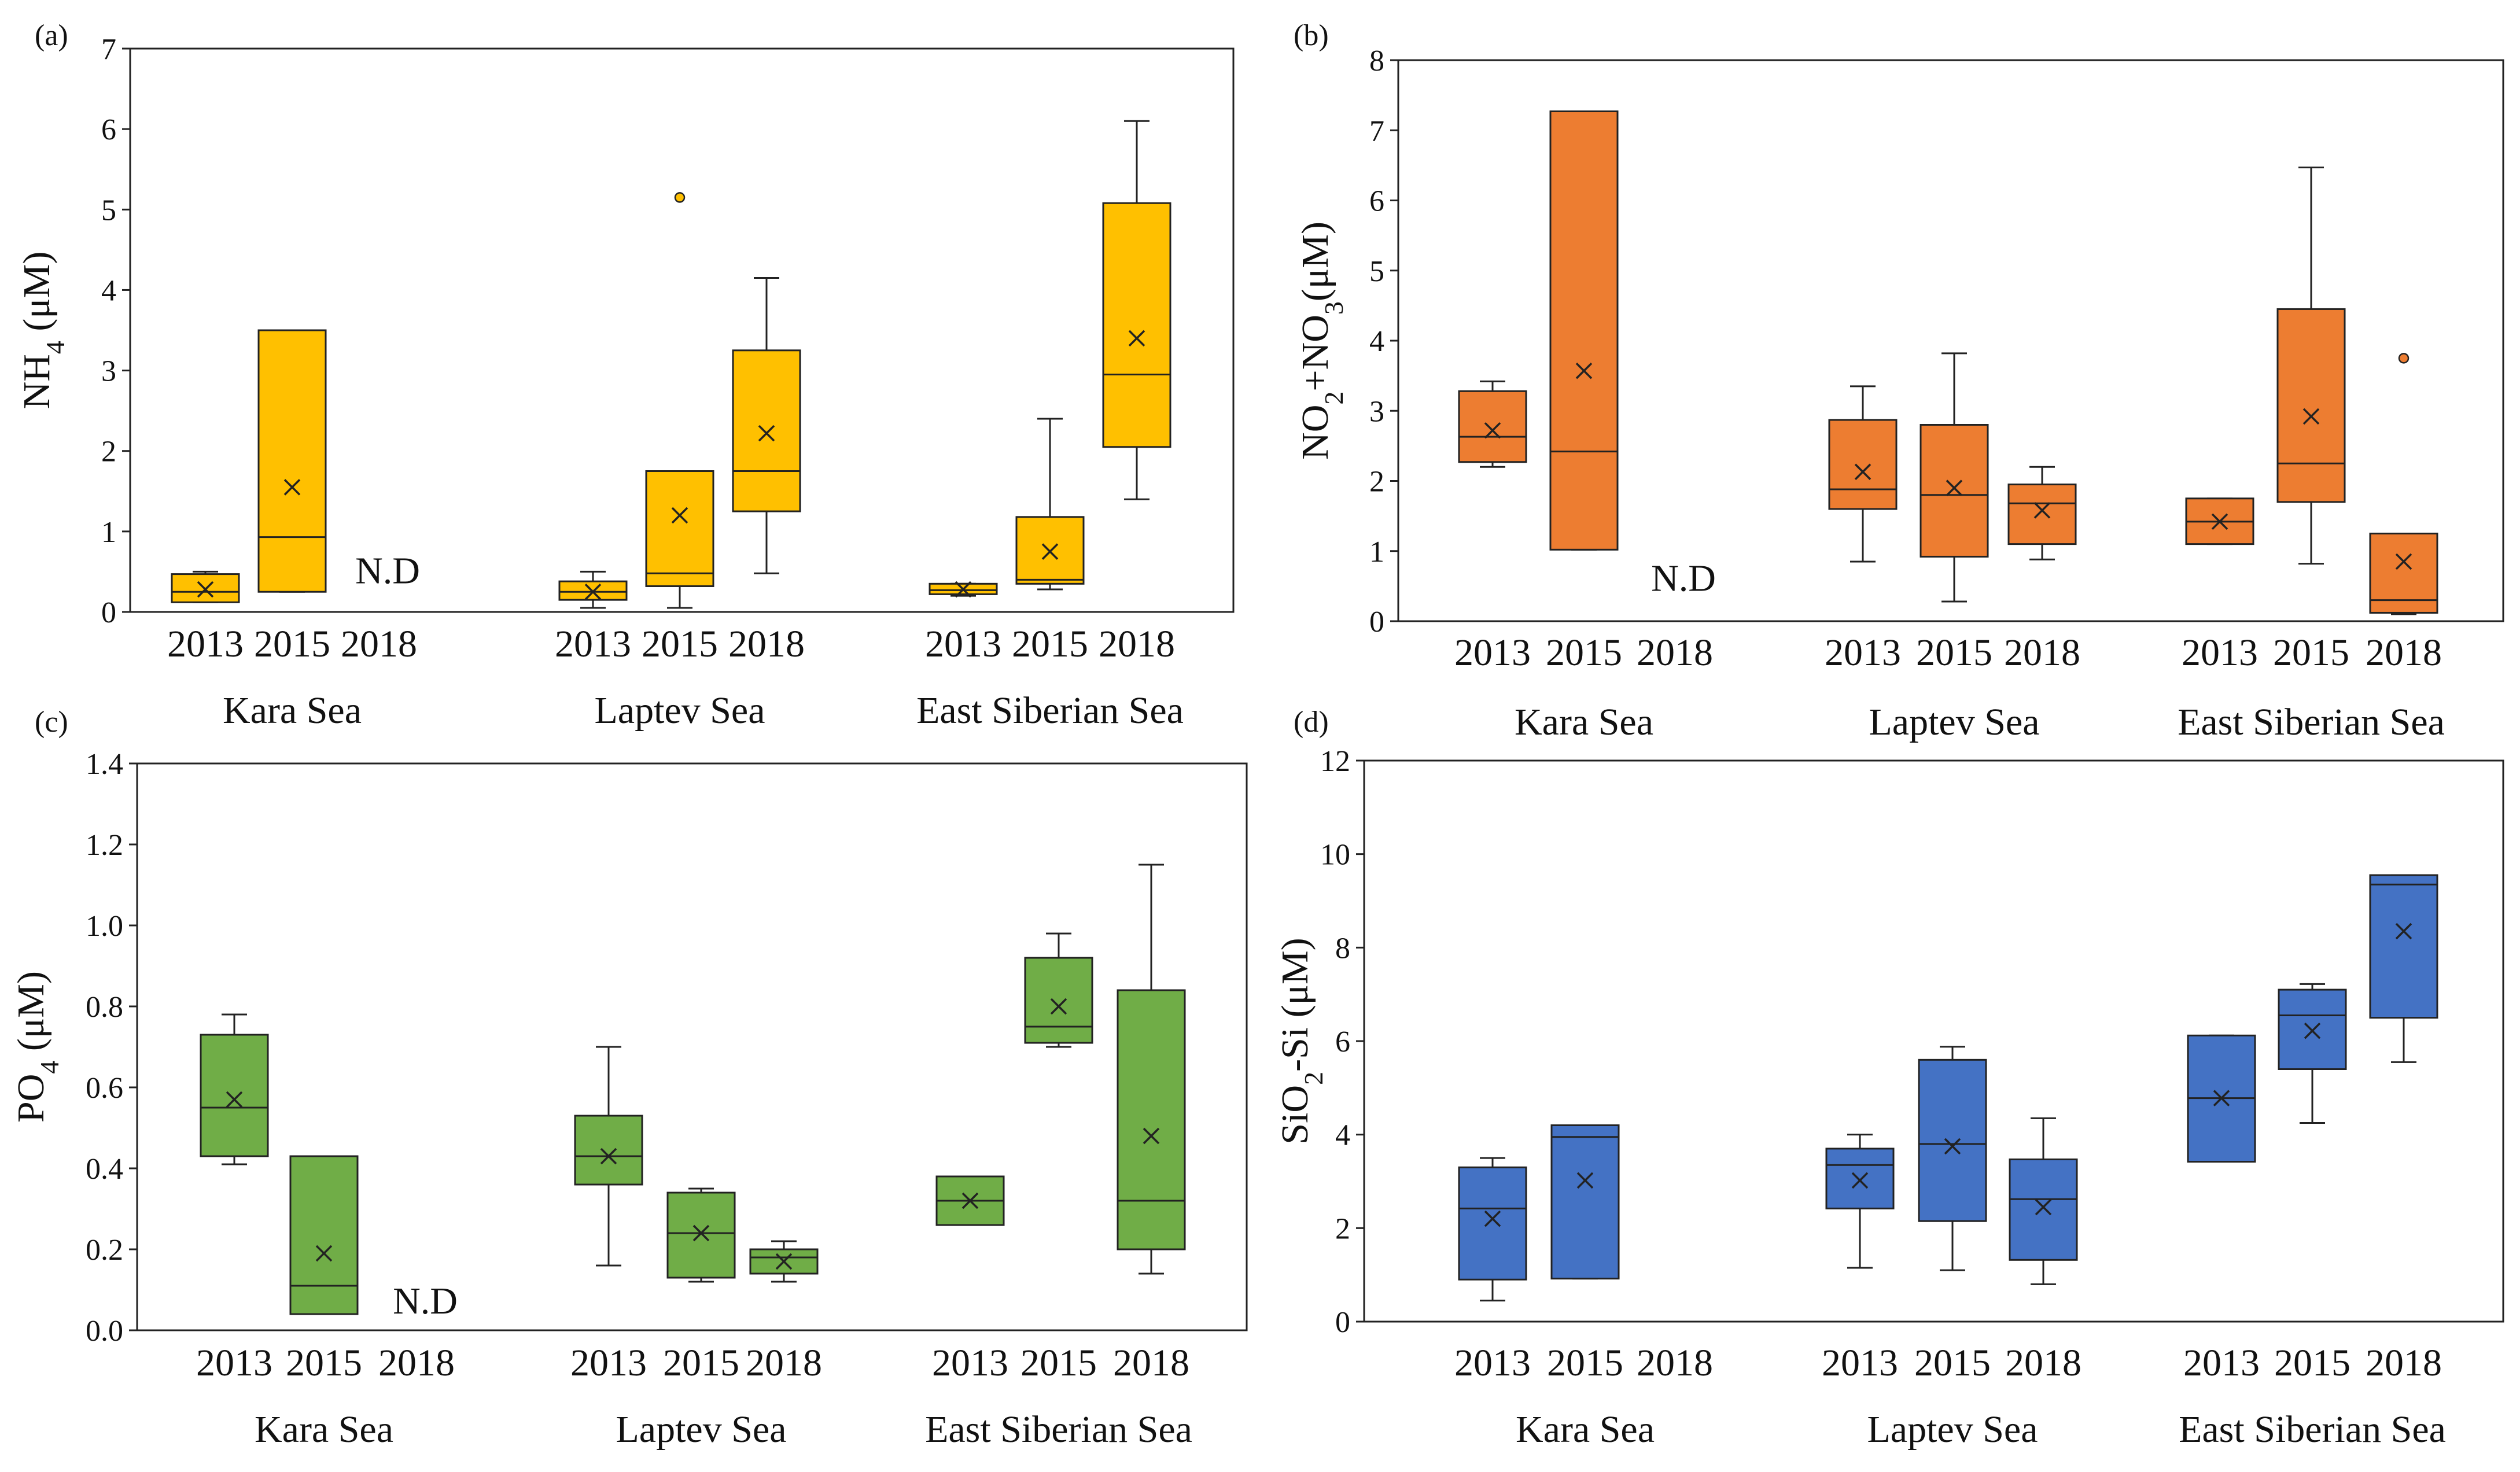 Image resolution: width=2520 pixels, height=1472 pixels. What do you see at coordinates (51, 35) in the screenshot?
I see `panel-label: (a)` at bounding box center [51, 35].